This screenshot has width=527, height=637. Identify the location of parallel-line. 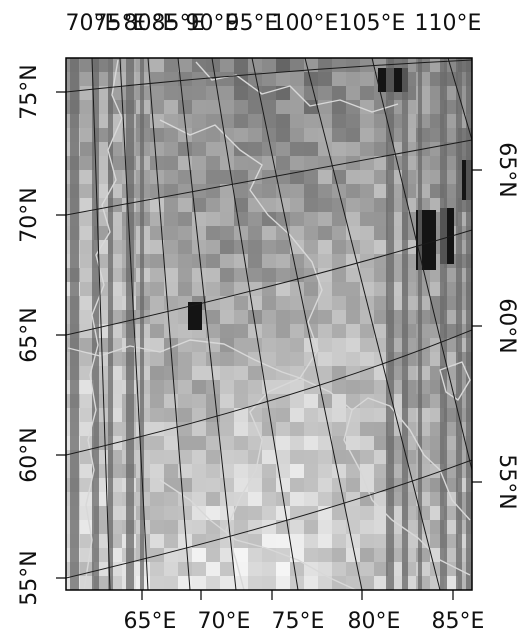
(269, 519).